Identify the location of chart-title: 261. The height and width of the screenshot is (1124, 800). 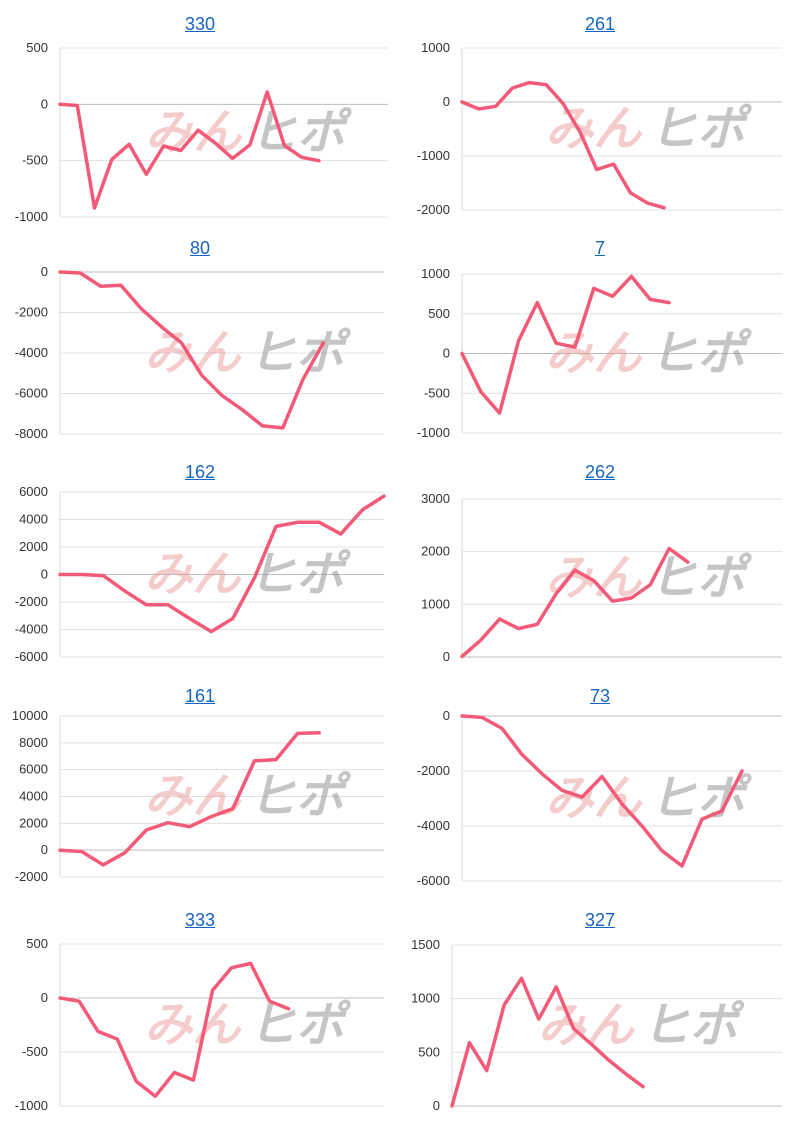
(600, 24).